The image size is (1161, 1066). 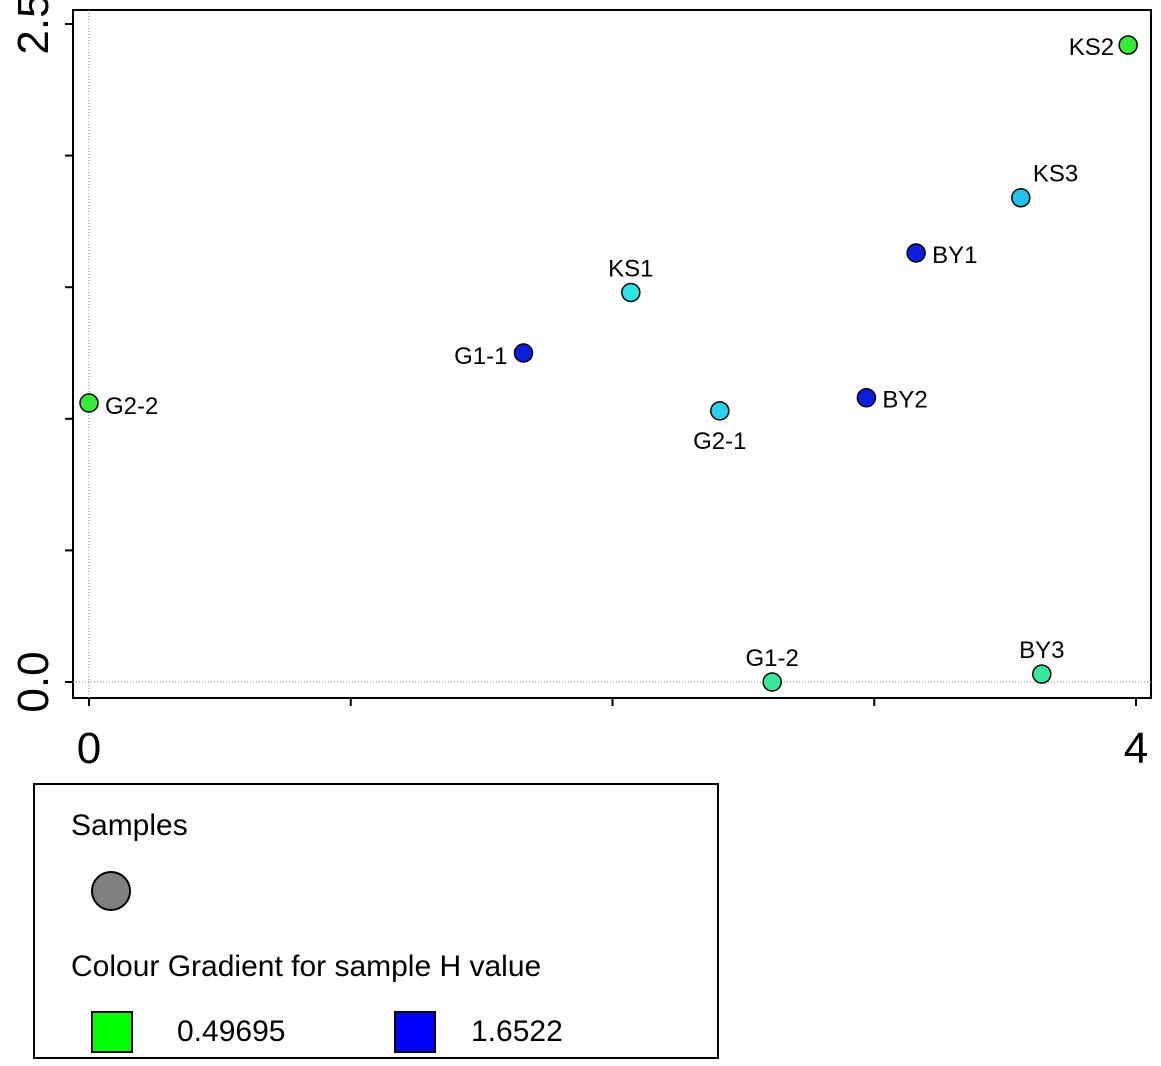 What do you see at coordinates (89, 748) in the screenshot?
I see `x-tick-label: 0` at bounding box center [89, 748].